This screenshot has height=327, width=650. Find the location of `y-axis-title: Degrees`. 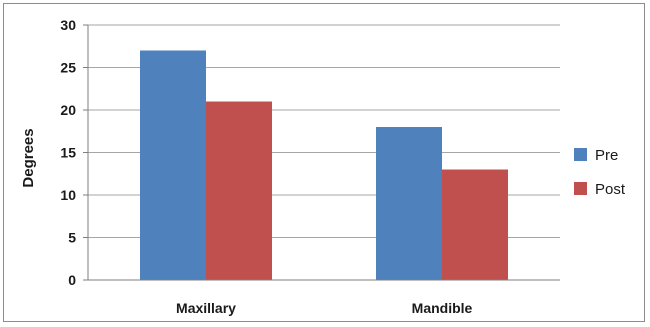

y-axis-title: Degrees is located at coordinates (28, 157).